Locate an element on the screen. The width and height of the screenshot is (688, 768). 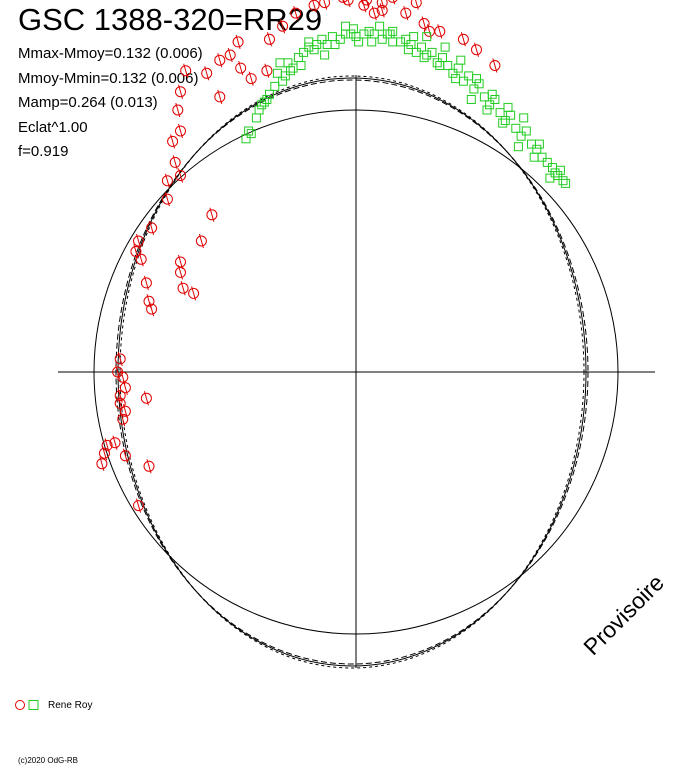
stat-mamp: Mamp=0.264 (0.013) is located at coordinates (88, 102).